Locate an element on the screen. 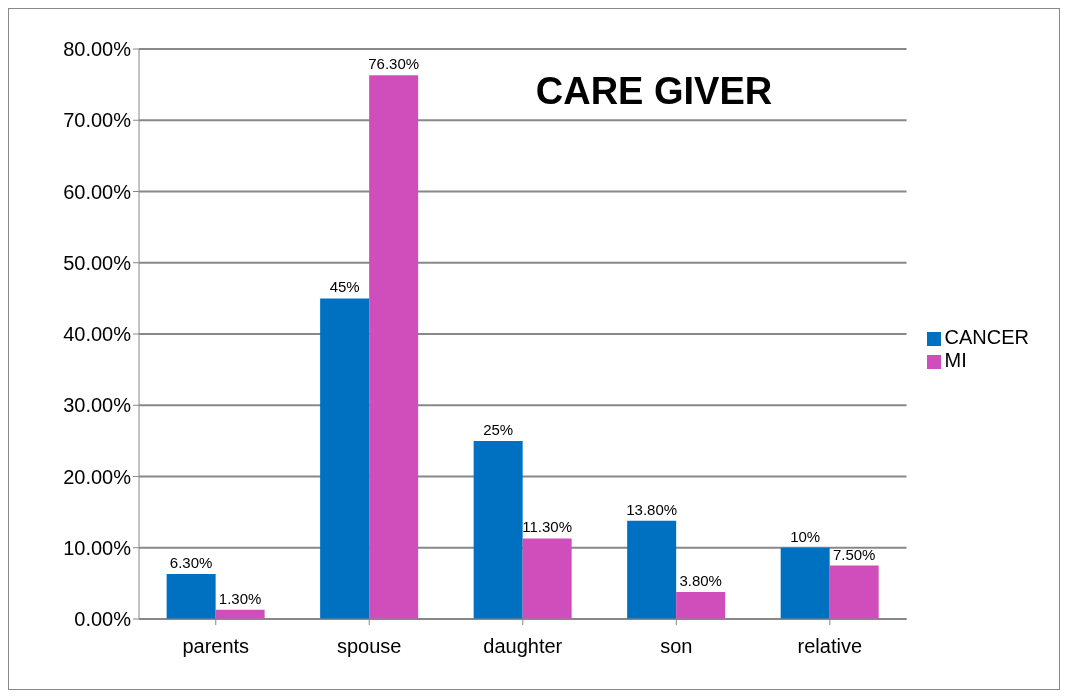 The image size is (1069, 698). data-label: 1.30% is located at coordinates (240, 598).